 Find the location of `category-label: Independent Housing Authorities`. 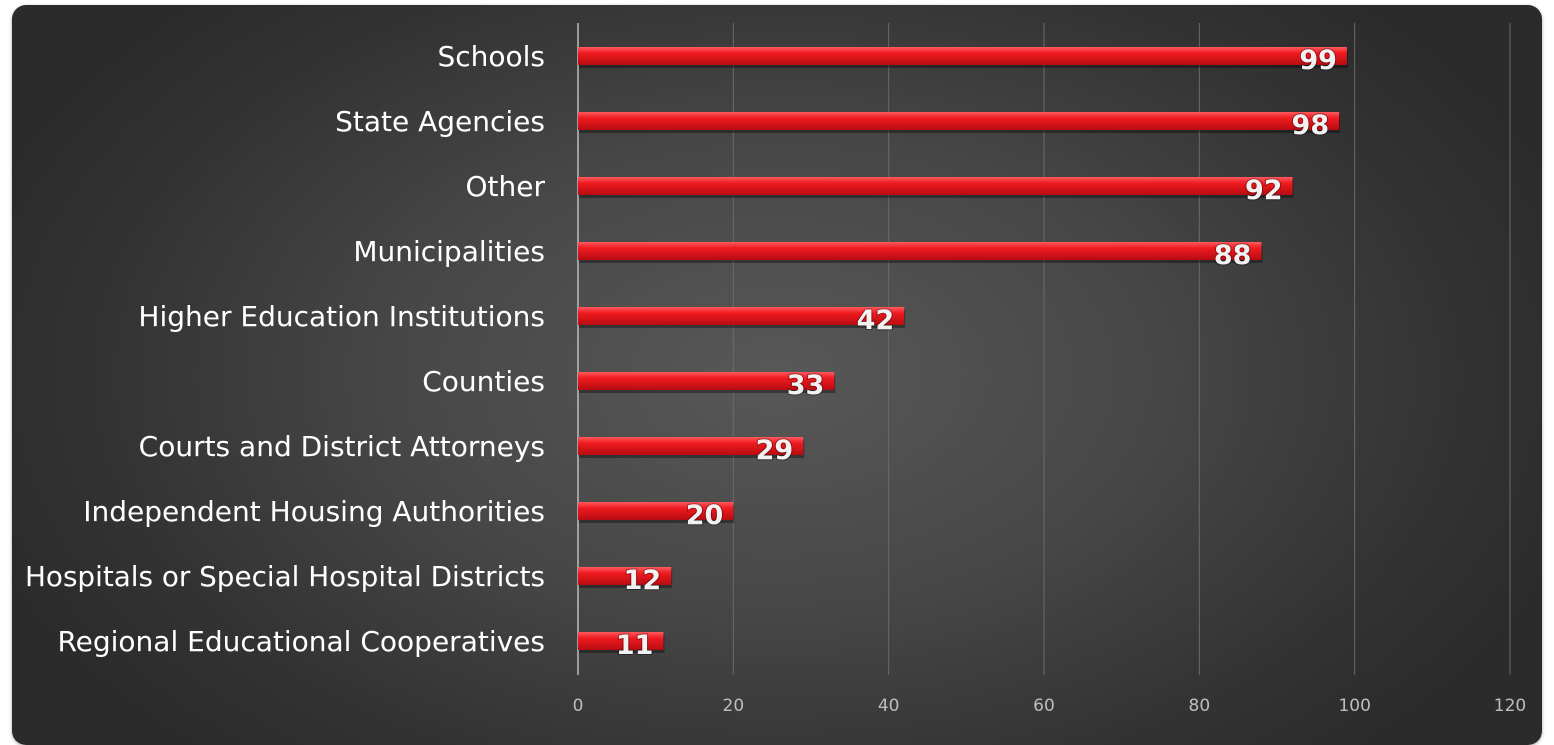

category-label: Independent Housing Authorities is located at coordinates (314, 511).